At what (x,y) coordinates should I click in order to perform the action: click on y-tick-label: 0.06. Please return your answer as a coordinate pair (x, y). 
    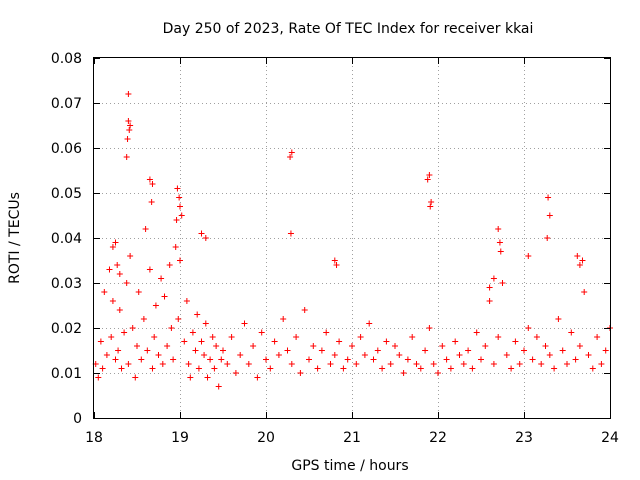
    Looking at the image, I should click on (66, 149).